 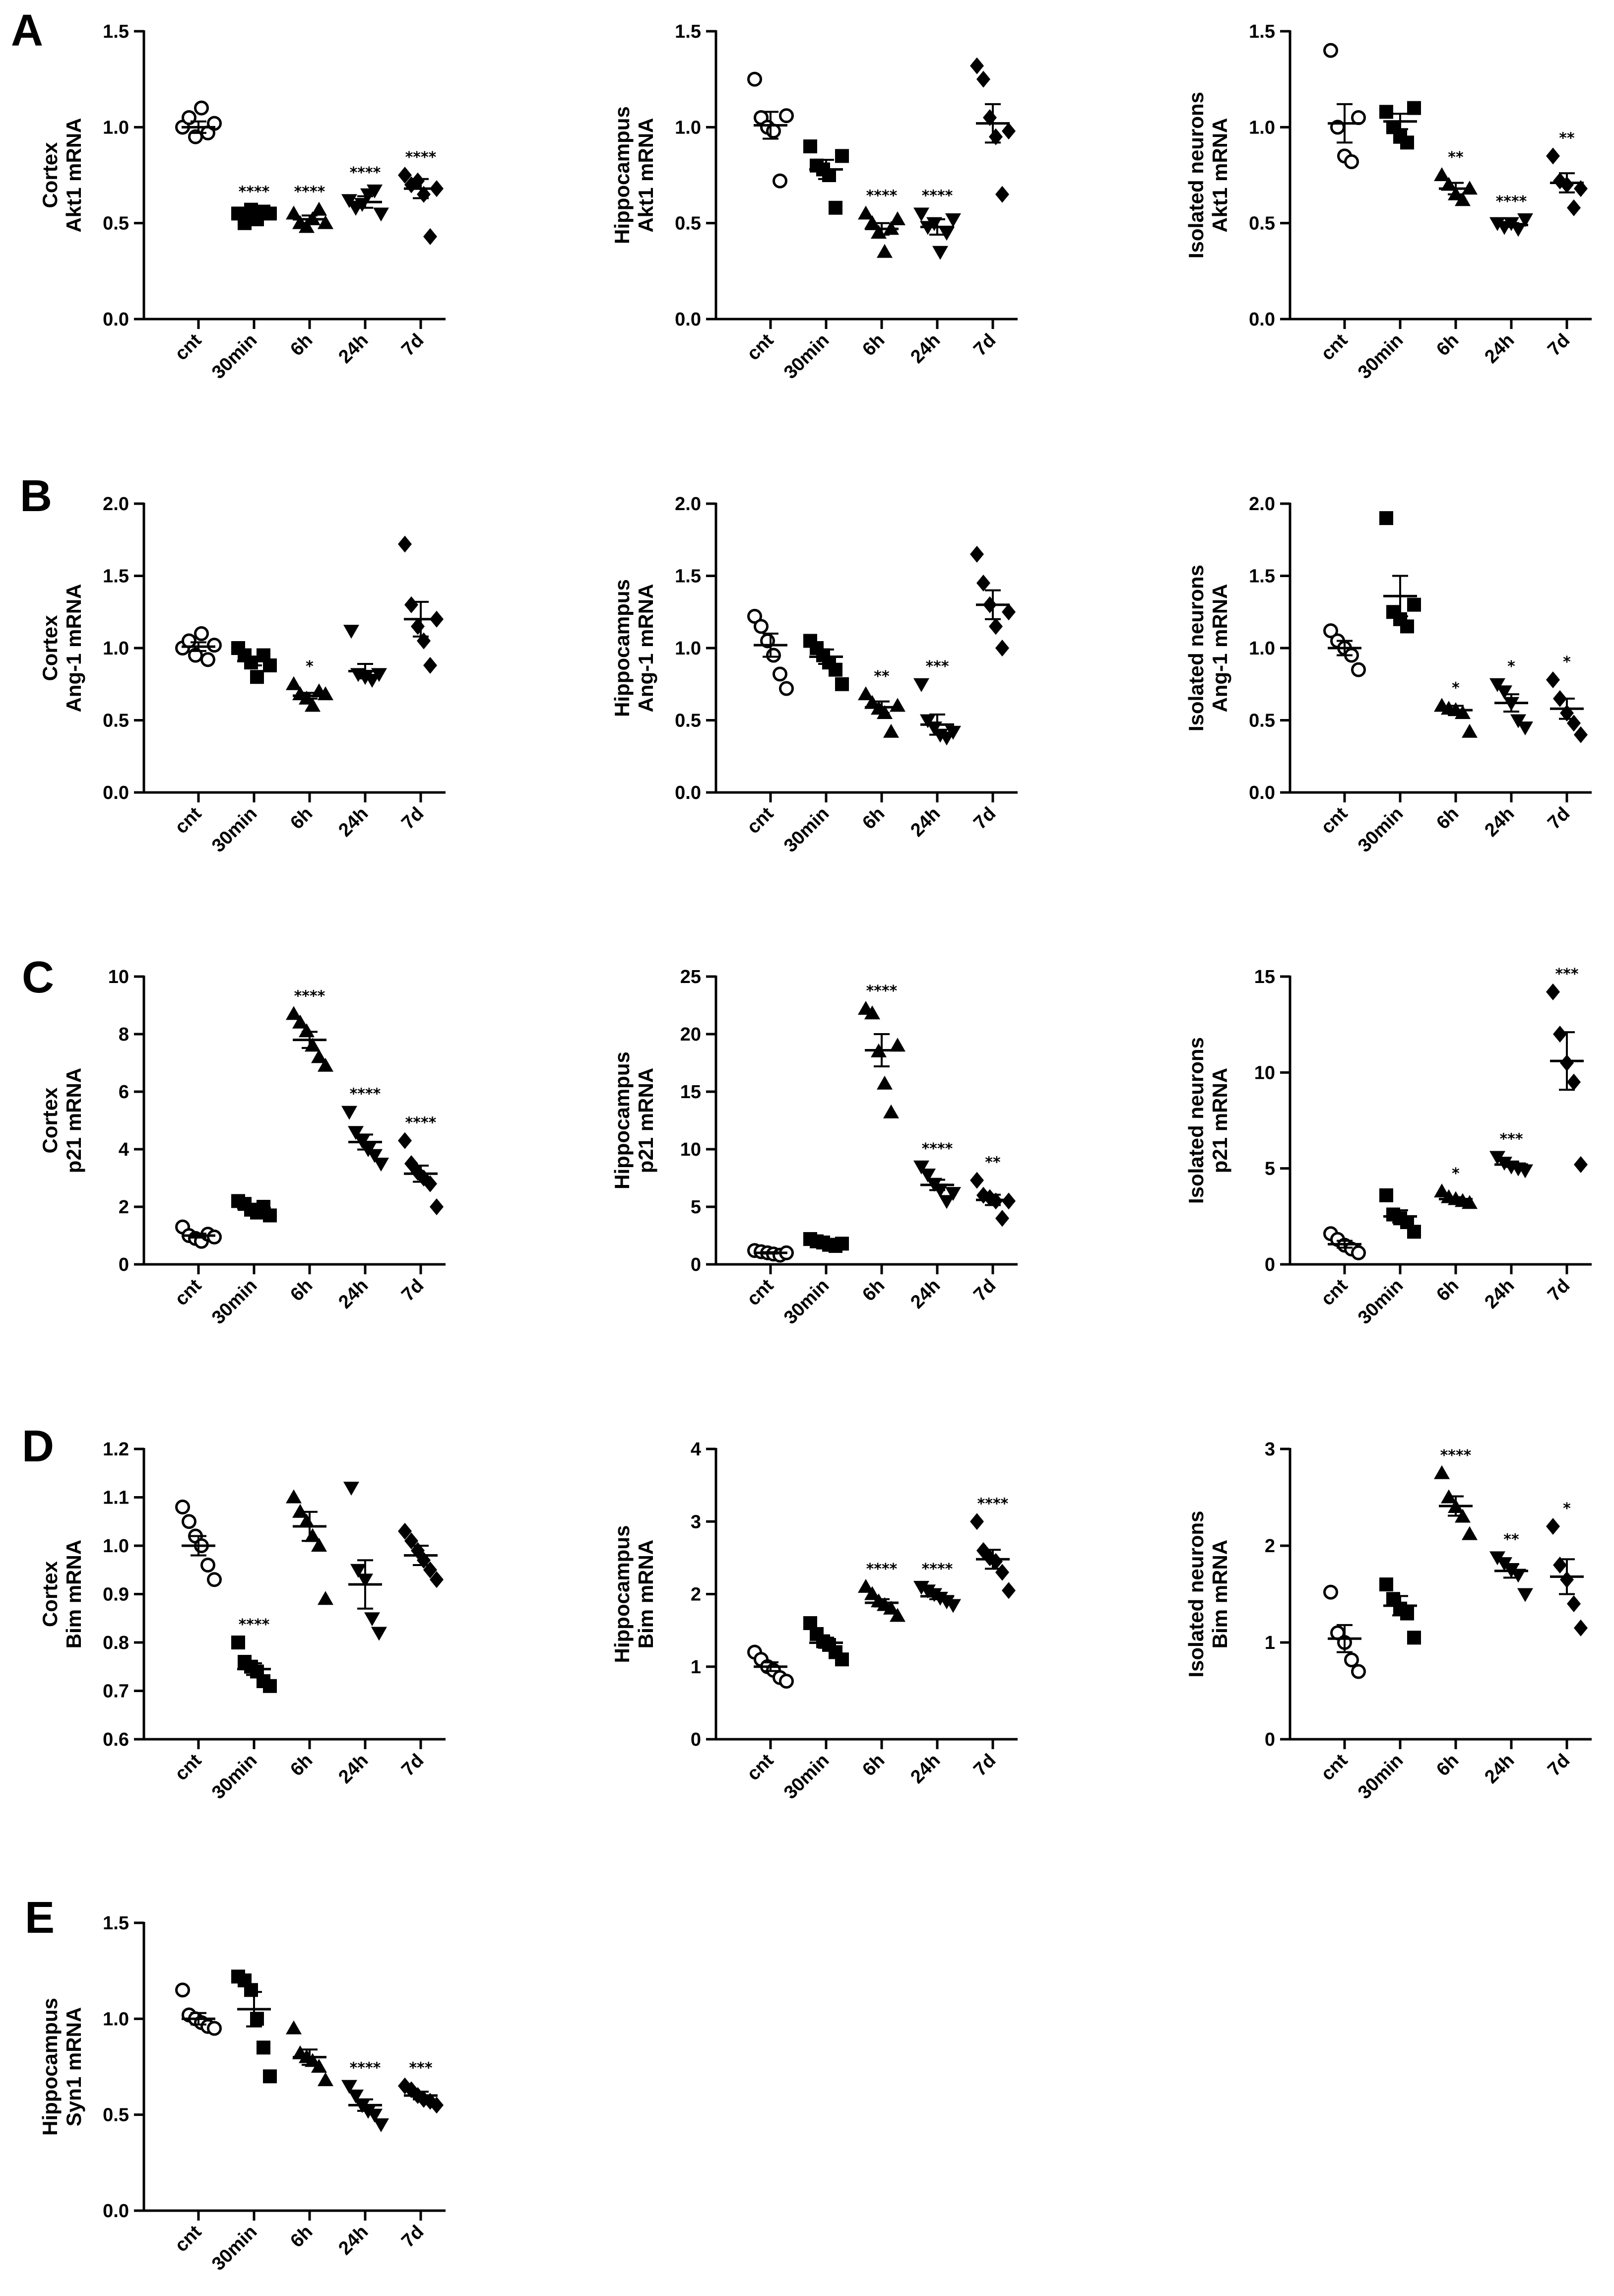 What do you see at coordinates (1196, 1593) in the screenshot?
I see `y-axis-label-region: Isolated neurons` at bounding box center [1196, 1593].